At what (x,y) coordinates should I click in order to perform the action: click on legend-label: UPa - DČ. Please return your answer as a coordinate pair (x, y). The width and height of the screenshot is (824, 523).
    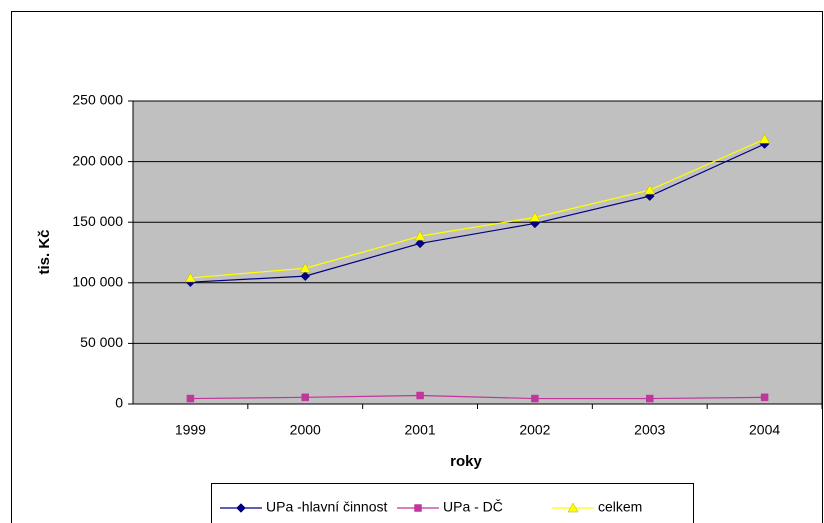
    Looking at the image, I should click on (473, 507).